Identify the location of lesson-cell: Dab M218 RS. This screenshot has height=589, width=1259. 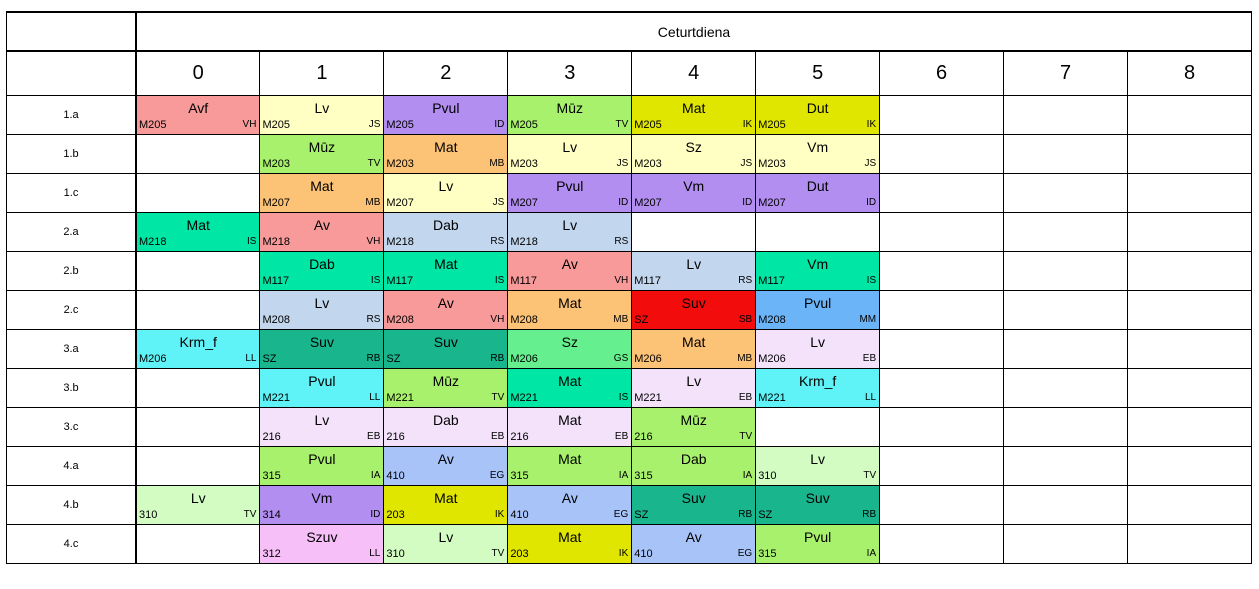
(446, 232).